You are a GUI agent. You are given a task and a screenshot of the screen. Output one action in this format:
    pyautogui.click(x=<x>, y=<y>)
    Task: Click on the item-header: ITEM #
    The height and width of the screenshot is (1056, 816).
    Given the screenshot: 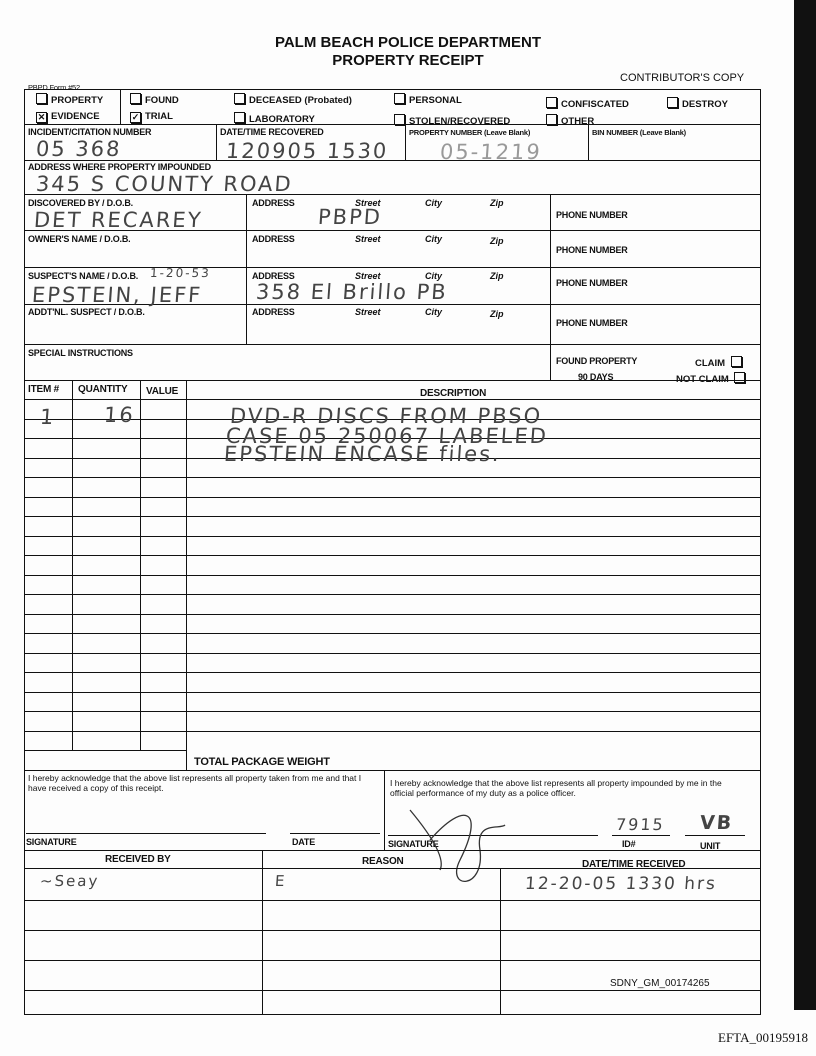 What is the action you would take?
    pyautogui.click(x=44, y=389)
    